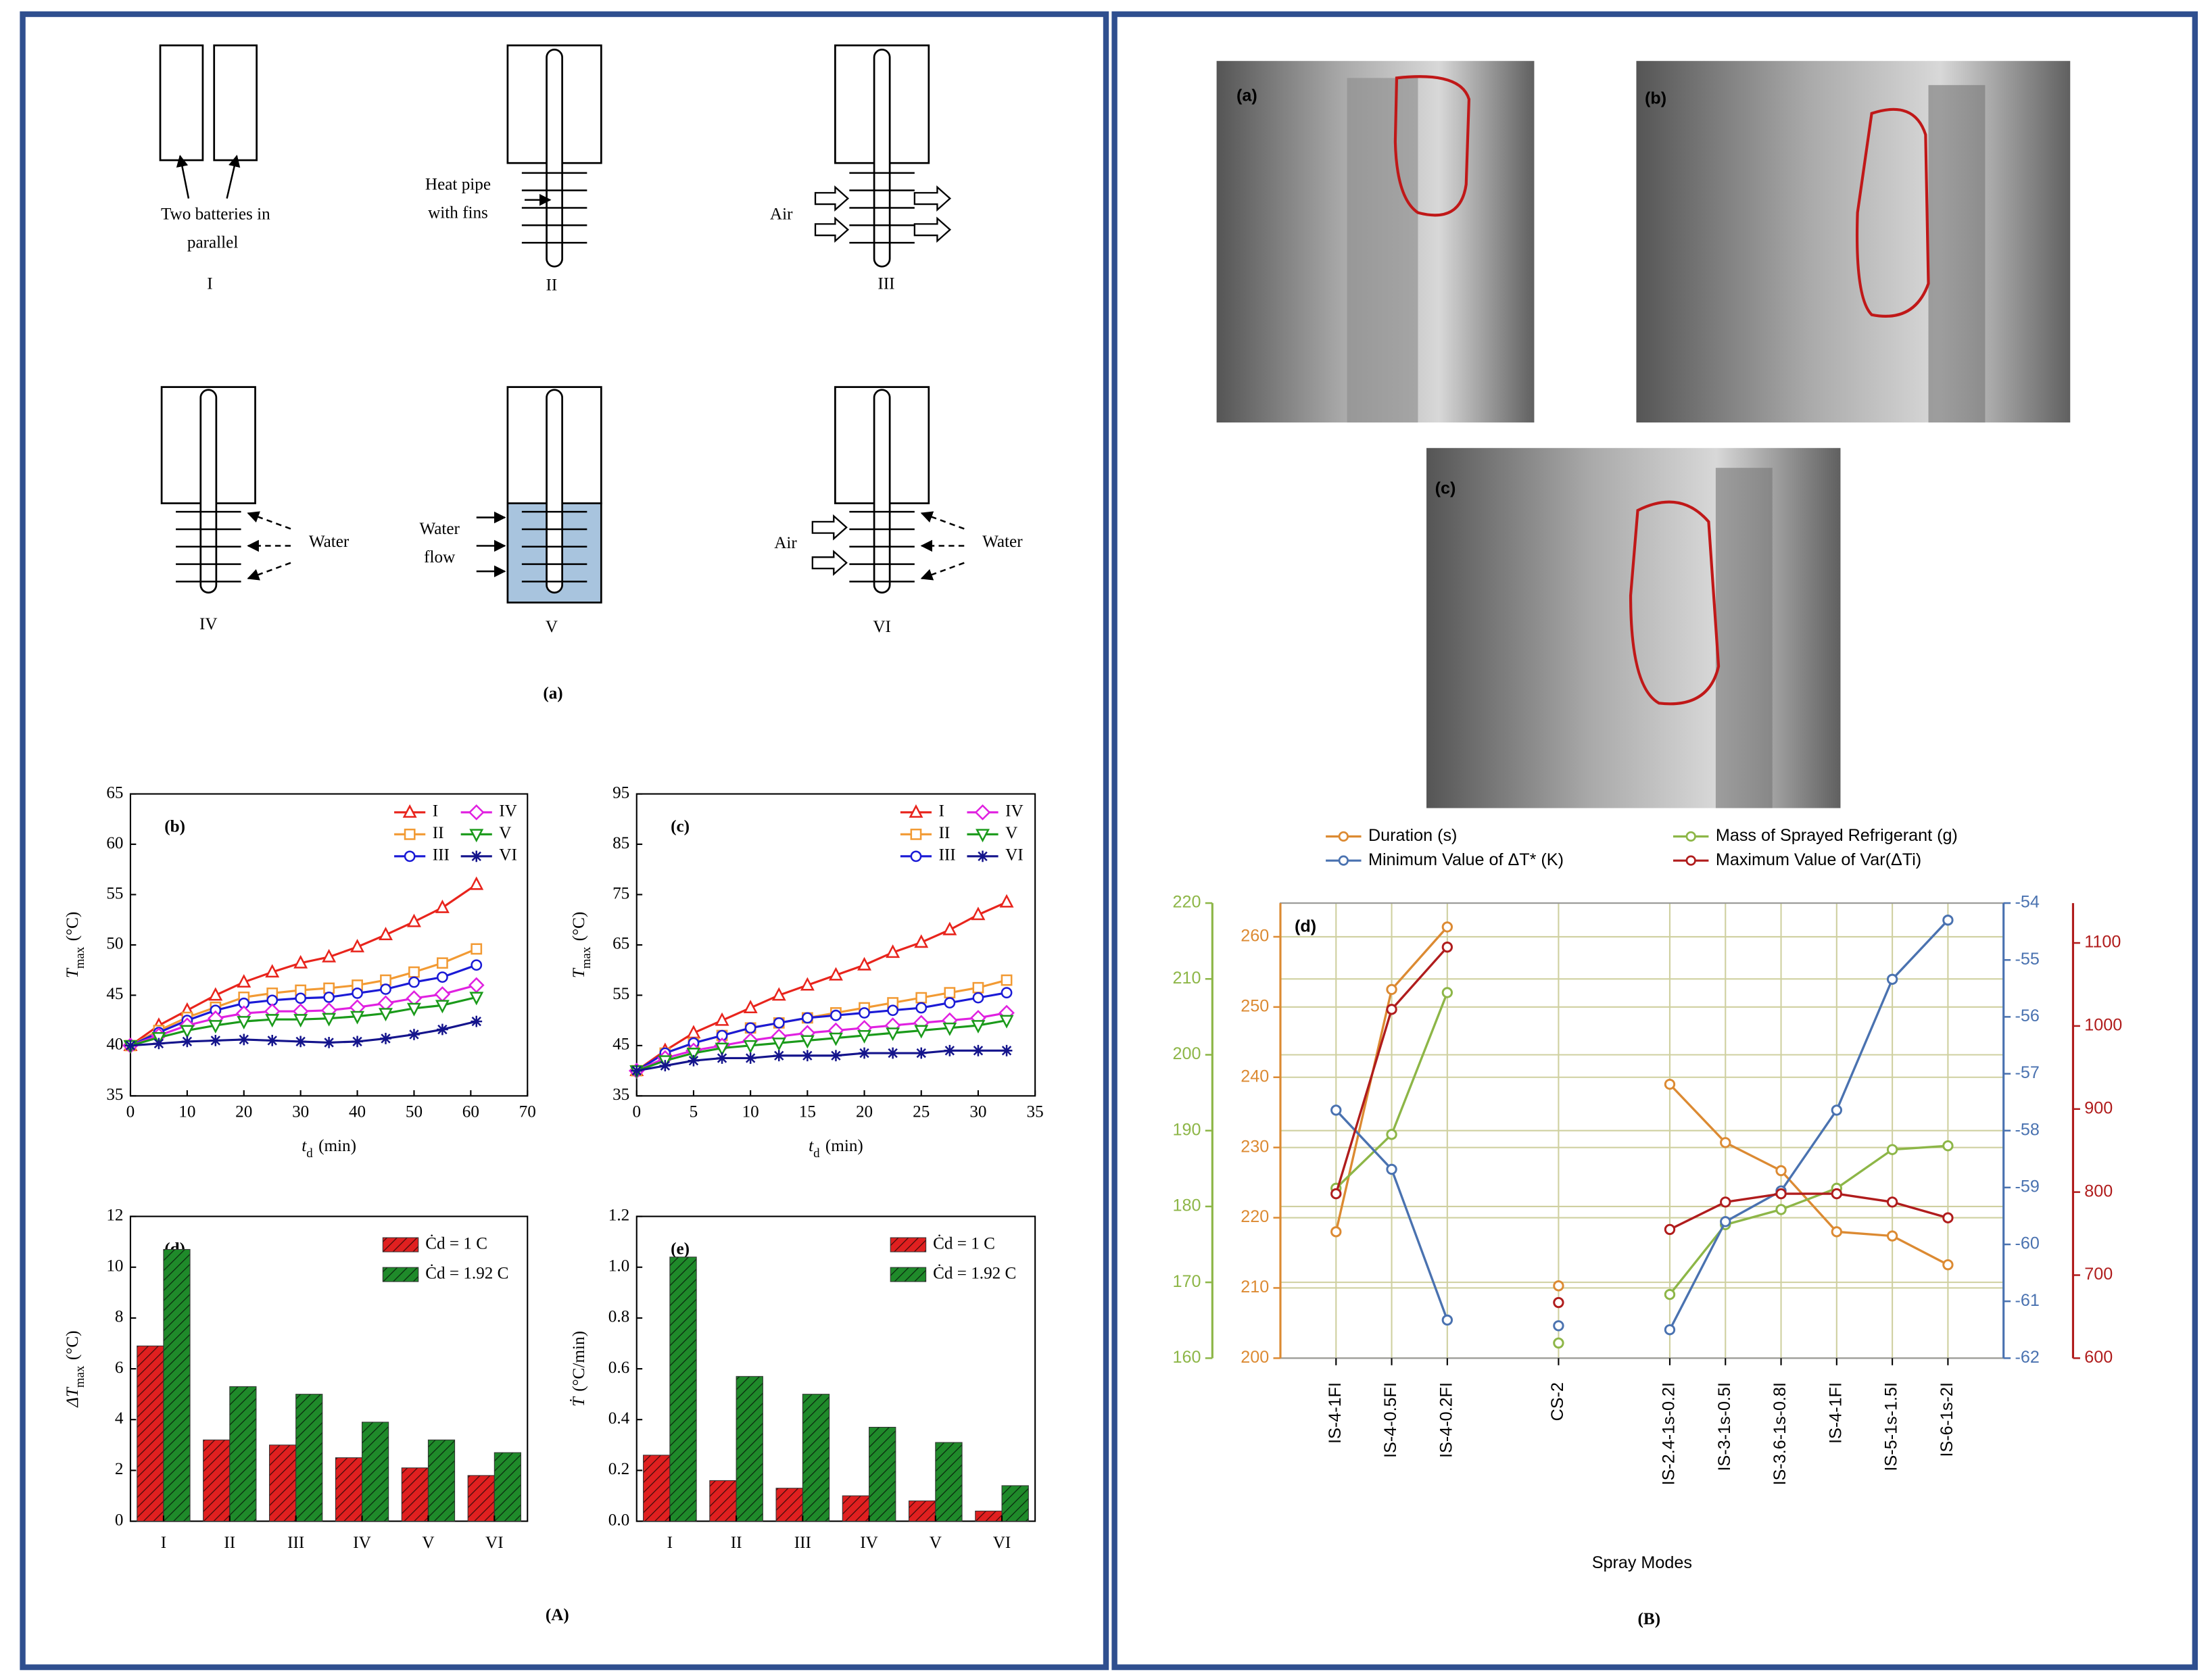 The image size is (2212, 1679). I want to click on x-tick-label: IS-4-0.5FI, so click(1391, 1420).